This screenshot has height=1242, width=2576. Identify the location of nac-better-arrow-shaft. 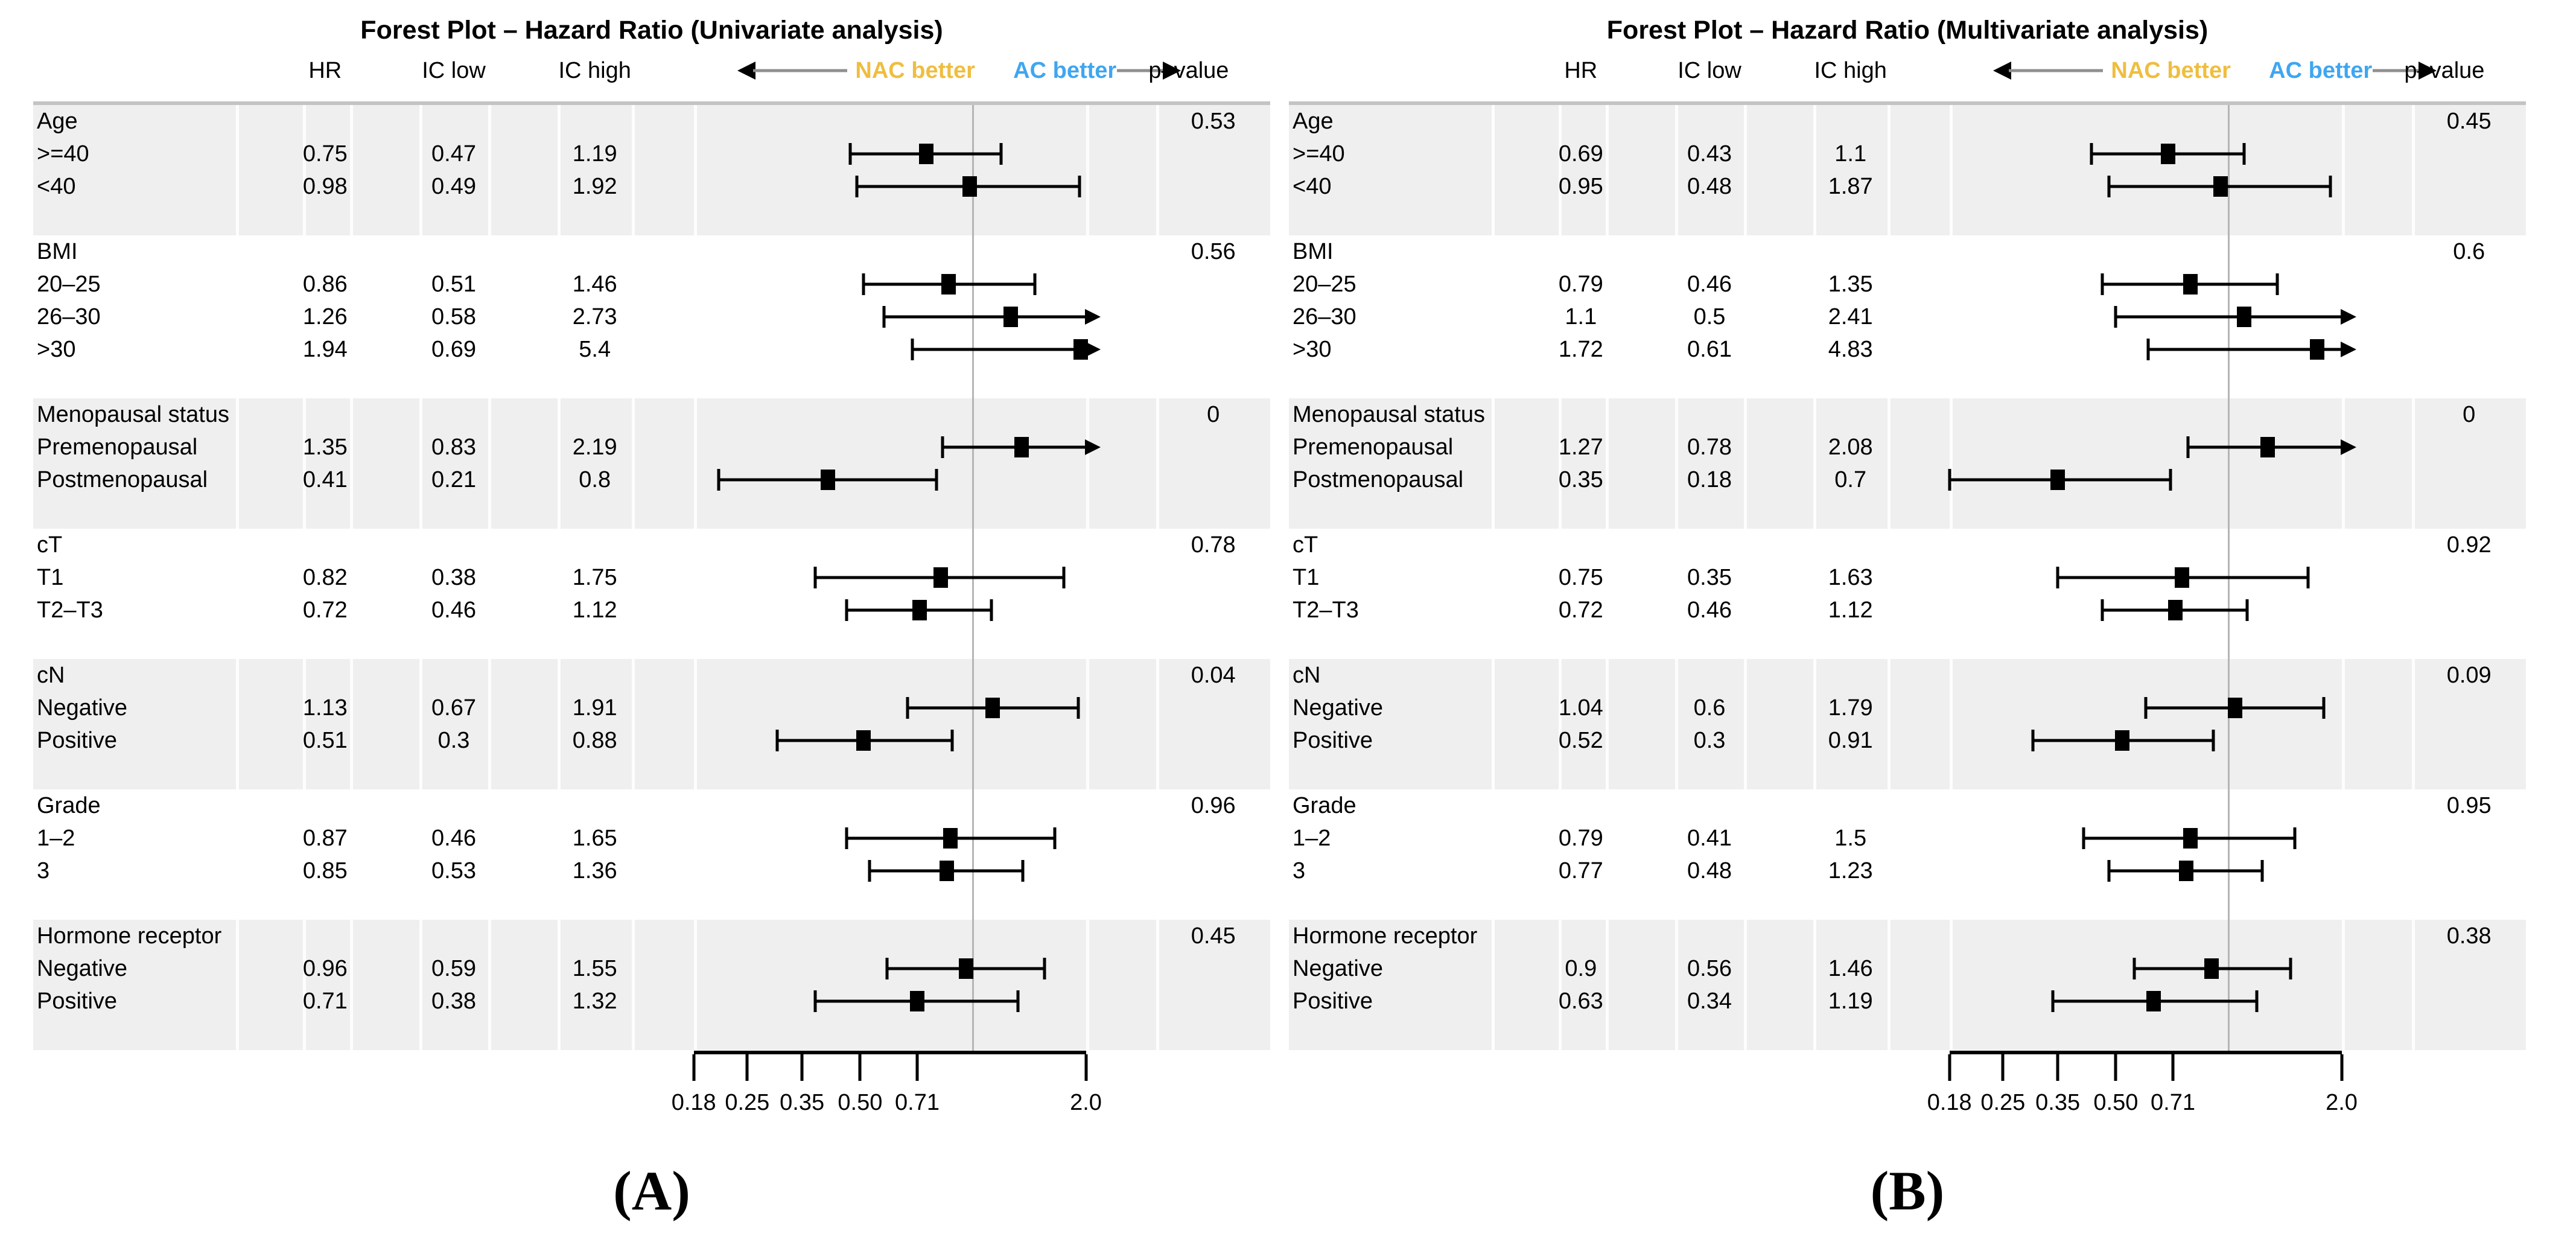
(800, 70).